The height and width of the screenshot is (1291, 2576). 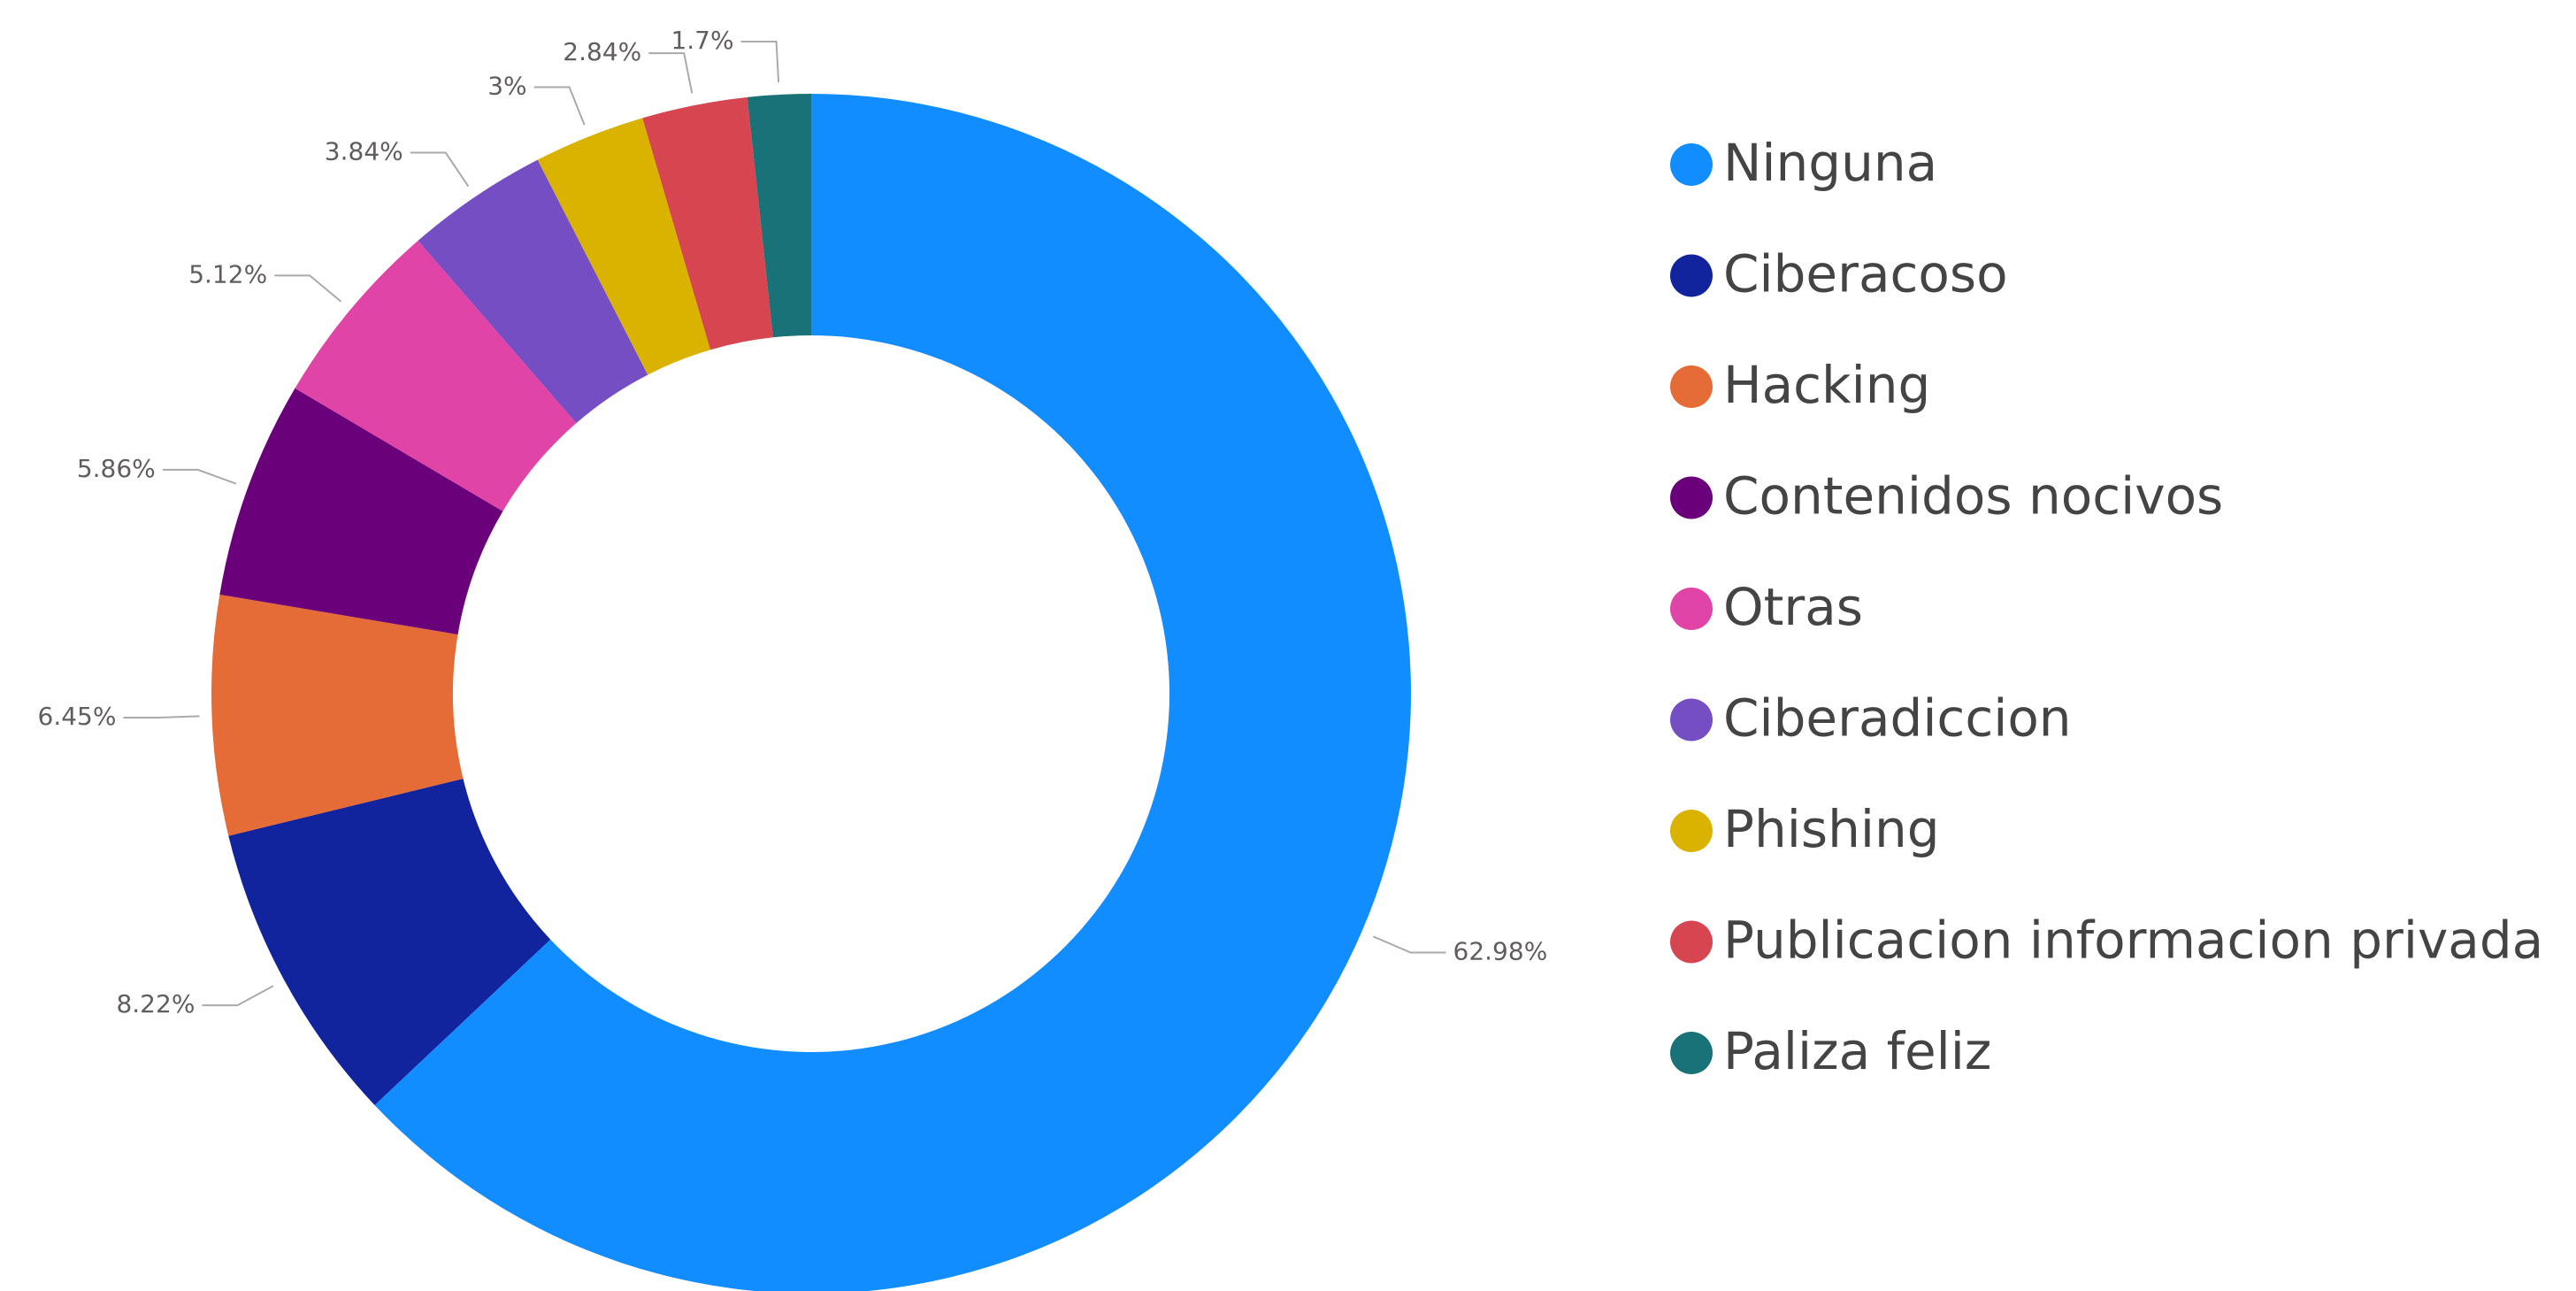 I want to click on data-label: 5.86%, so click(x=116, y=468).